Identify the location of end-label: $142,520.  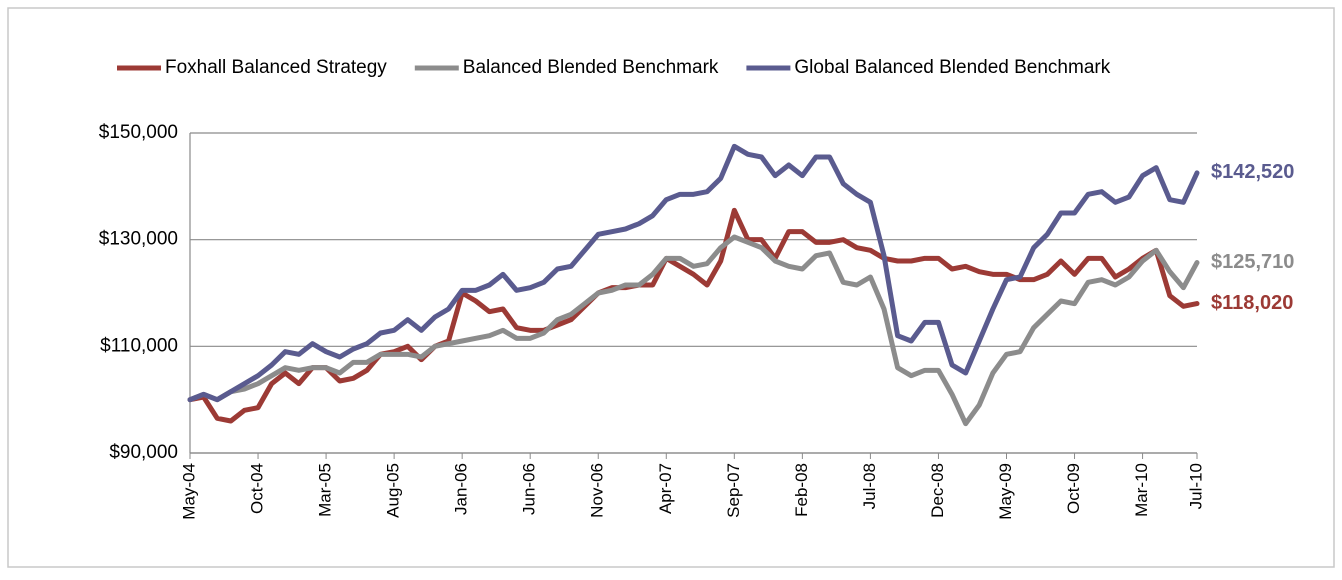
(1252, 172).